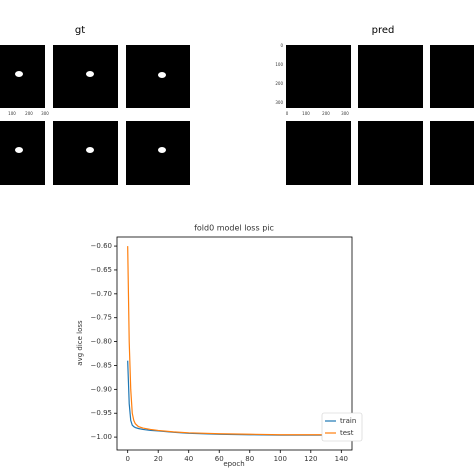  Describe the element at coordinates (234, 398) in the screenshot. I see `line` at that location.